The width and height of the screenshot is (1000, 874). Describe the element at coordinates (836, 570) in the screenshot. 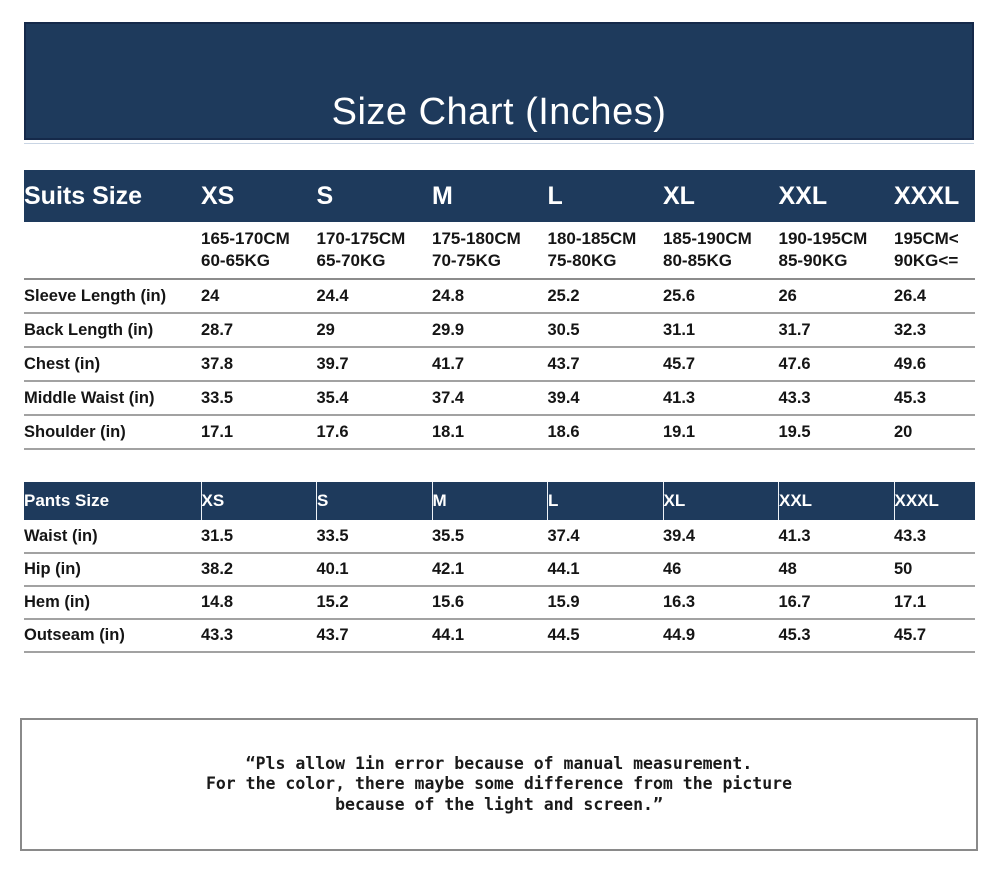

I see `value-cell: 48` at that location.